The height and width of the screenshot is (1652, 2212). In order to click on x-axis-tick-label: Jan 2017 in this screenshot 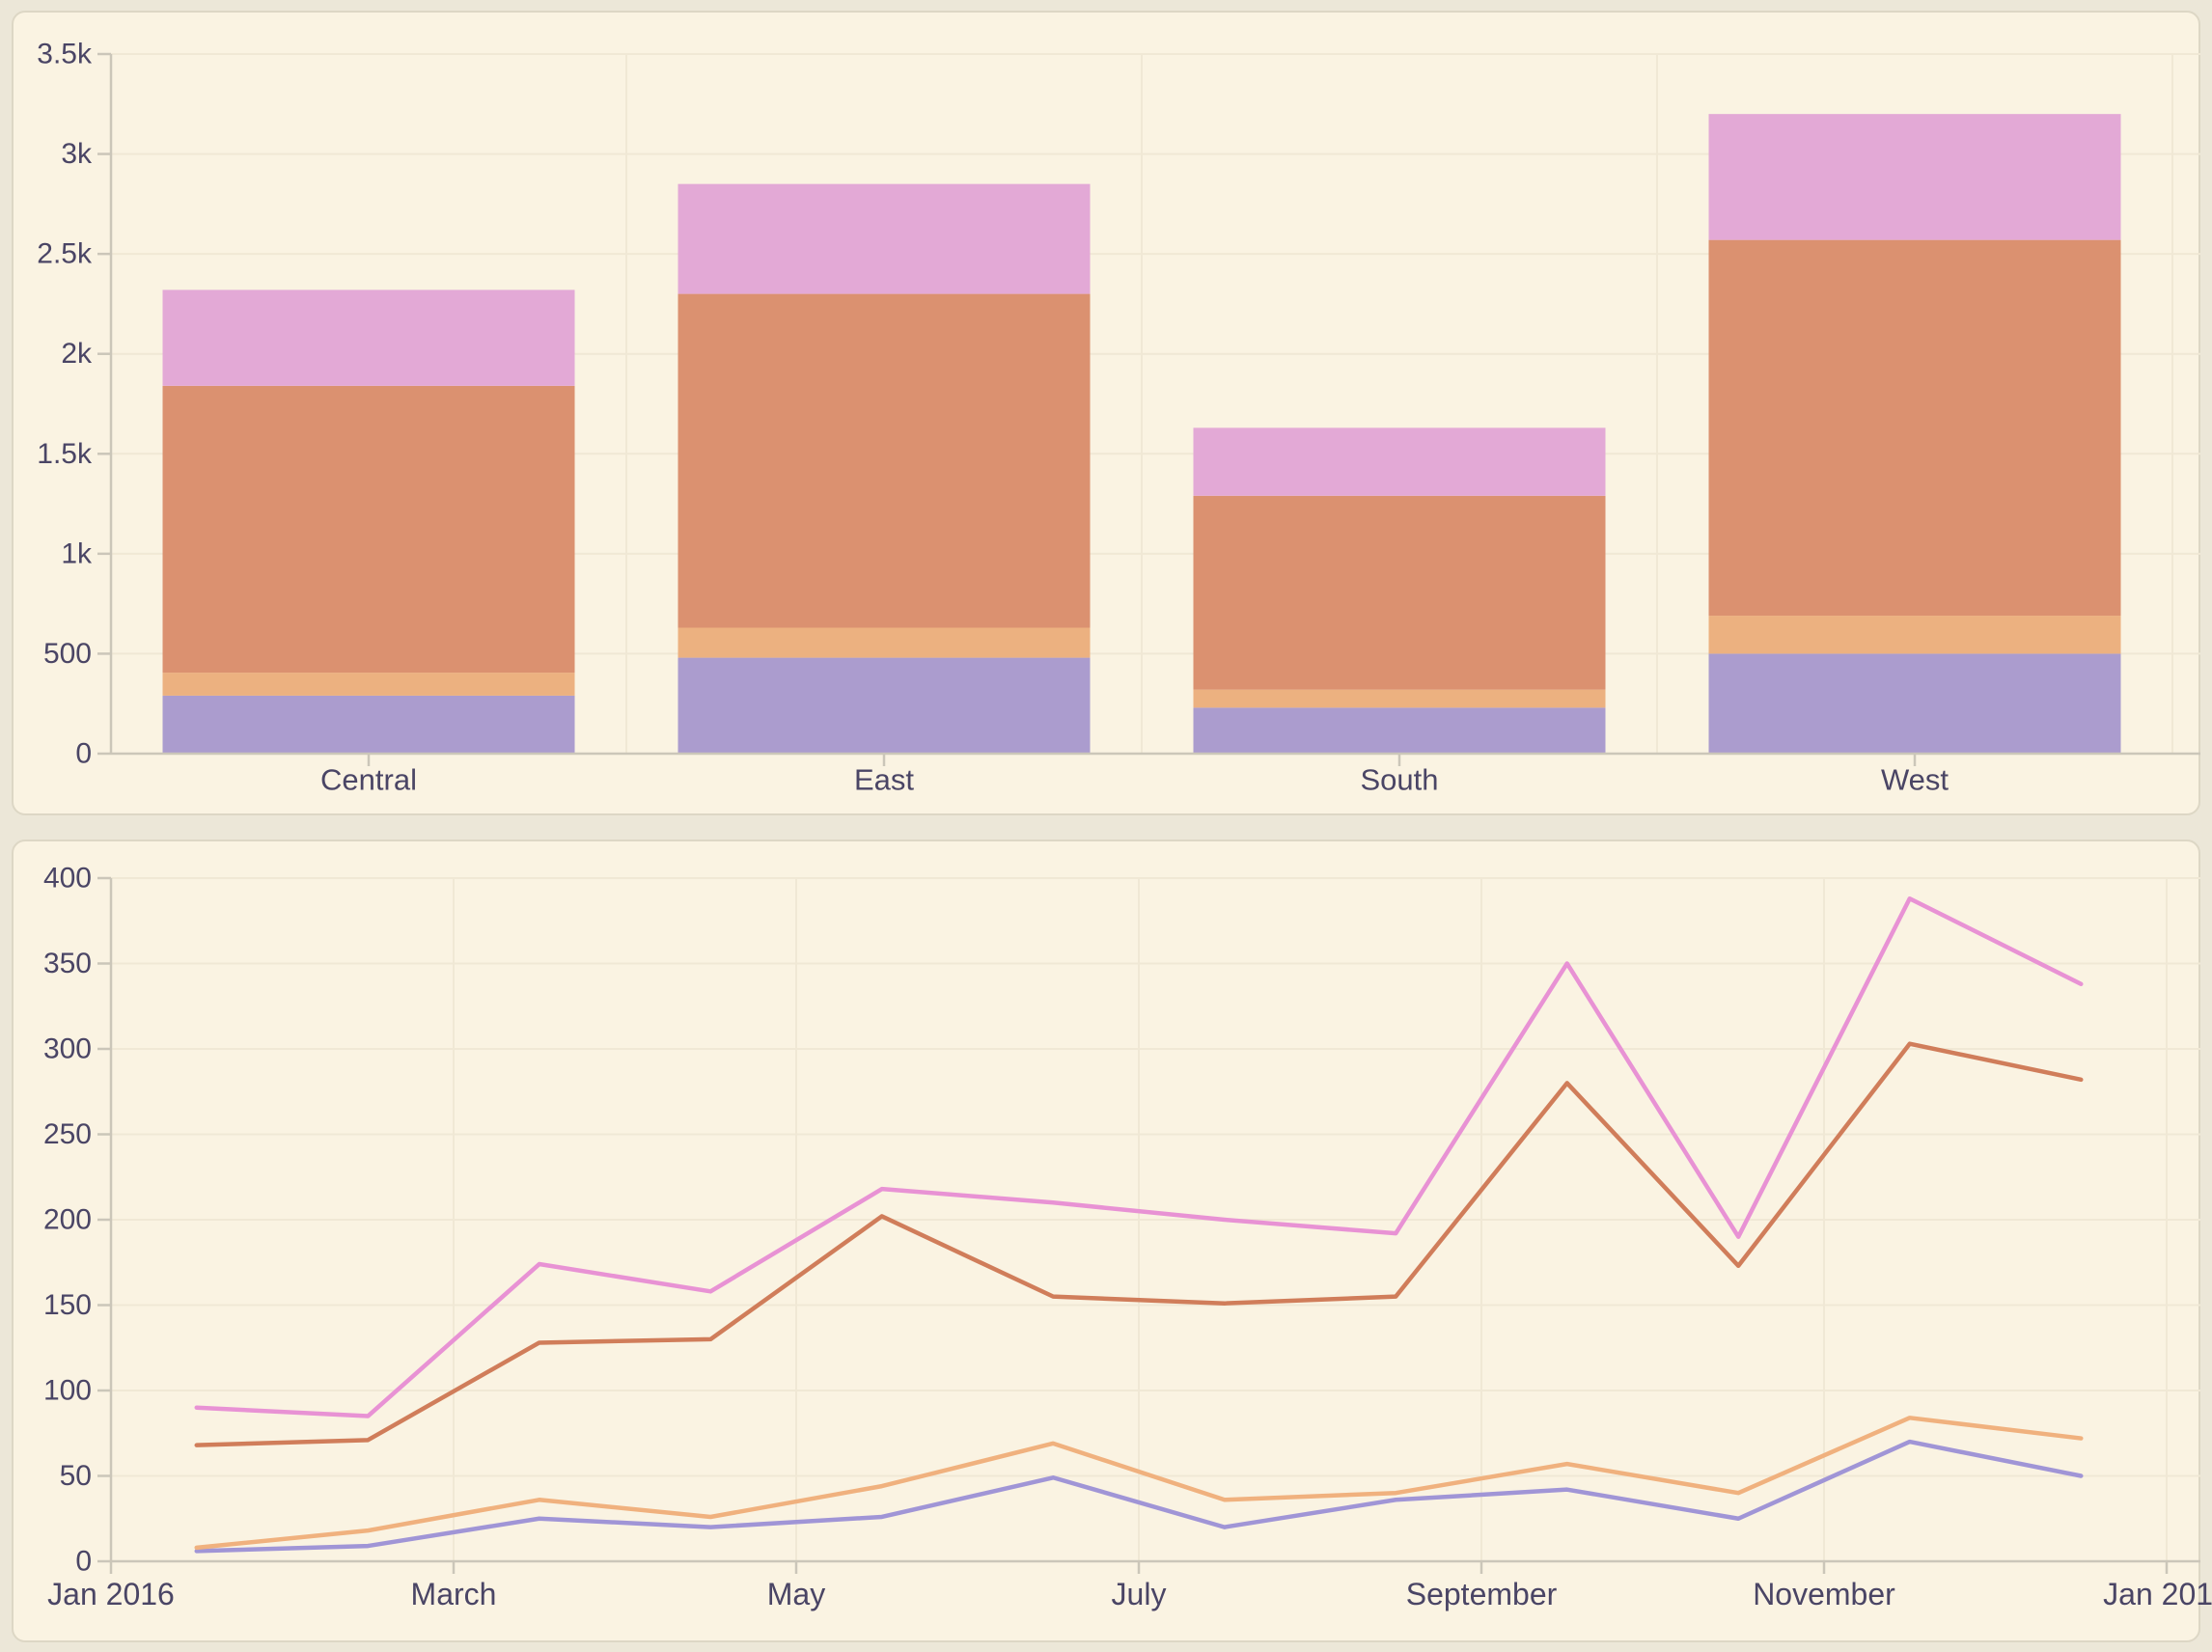, I will do `click(2157, 1594)`.